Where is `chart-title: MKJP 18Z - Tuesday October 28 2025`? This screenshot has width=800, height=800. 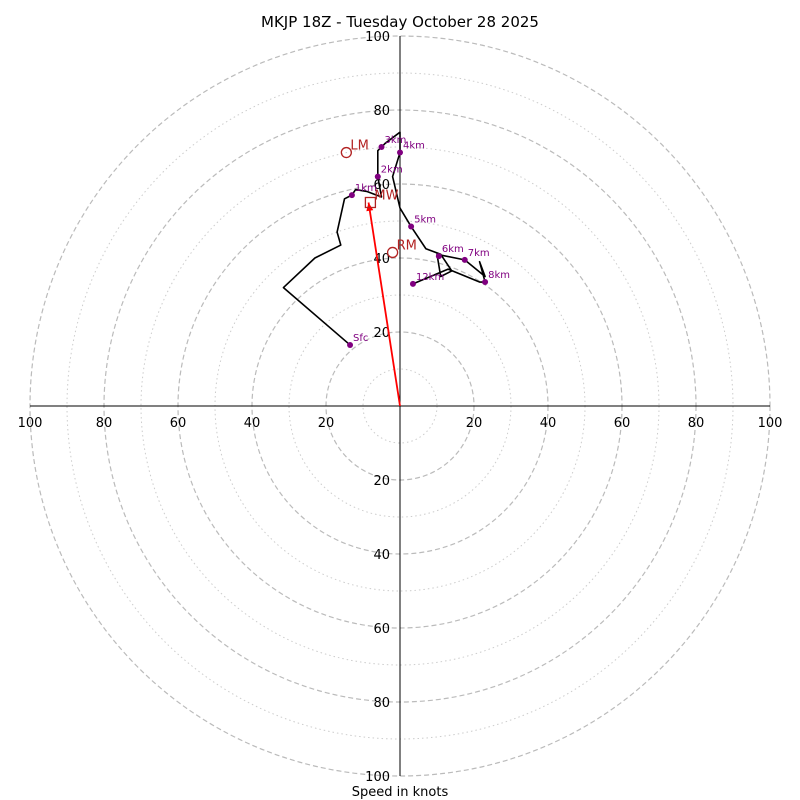
chart-title: MKJP 18Z - Tuesday October 28 2025 is located at coordinates (400, 22).